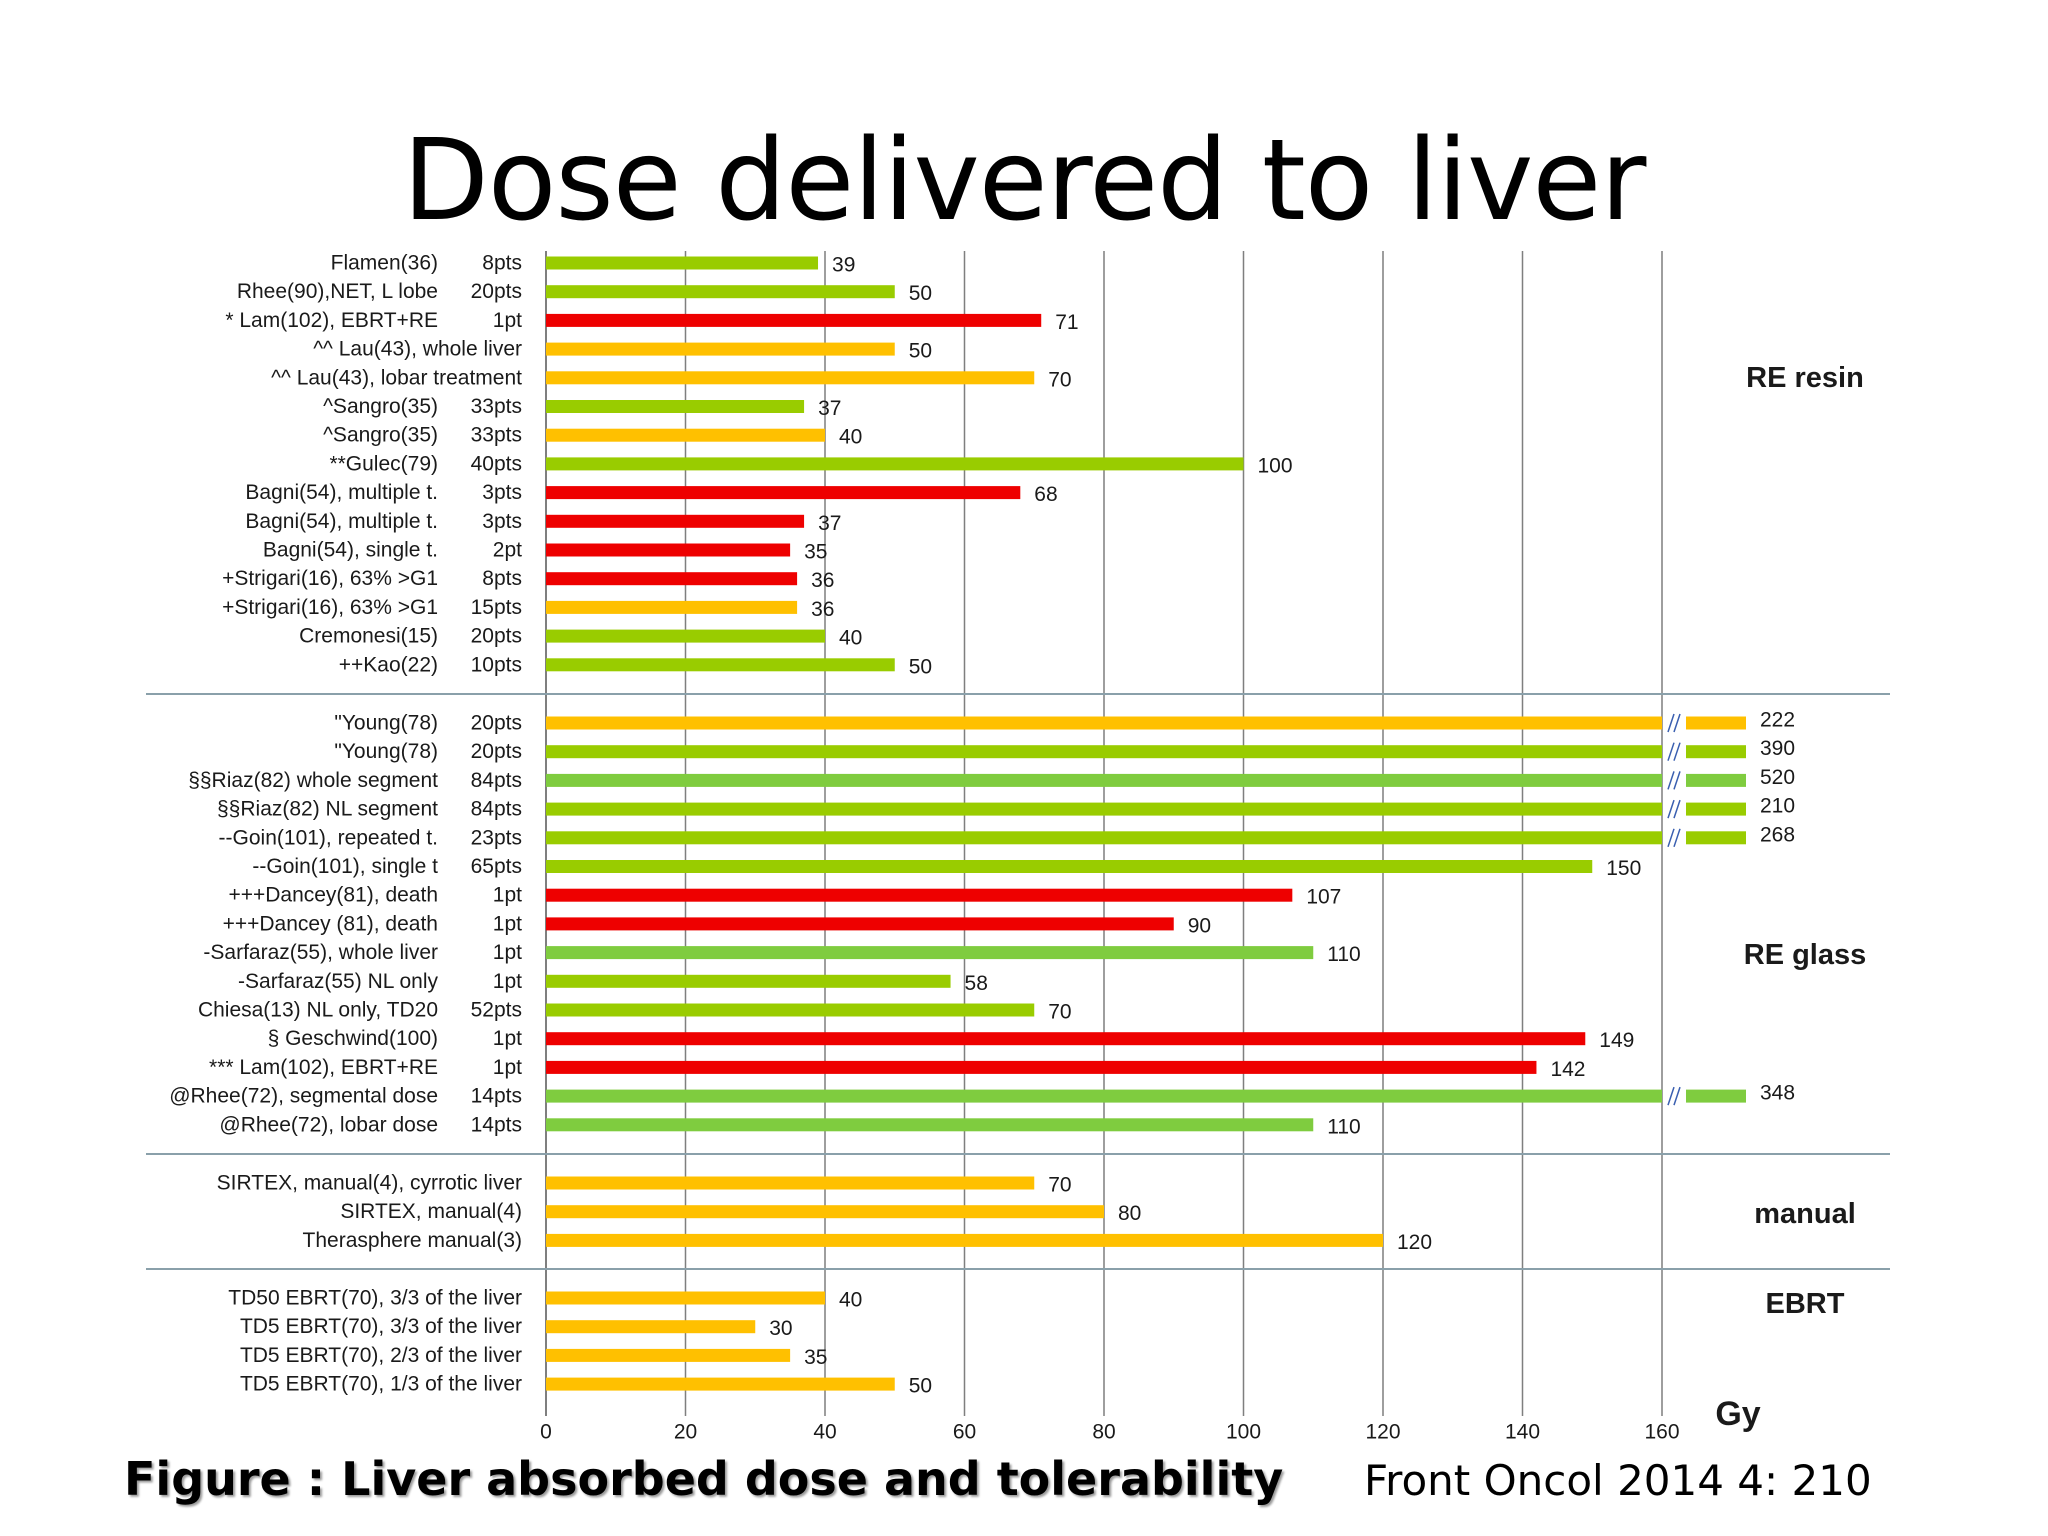 The image size is (2048, 1536). Describe the element at coordinates (328, 1124) in the screenshot. I see `row-label: @Rhee(72), lobar dose` at that location.